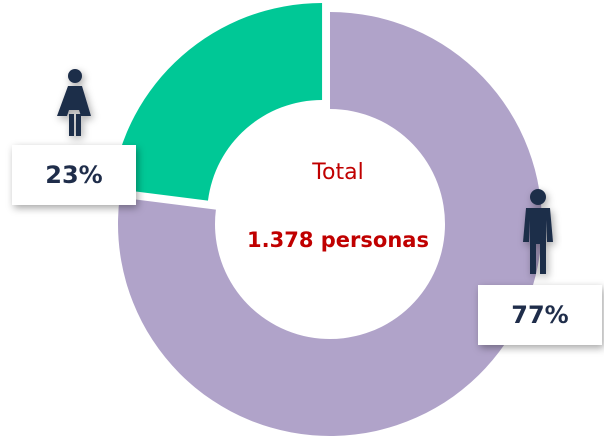  What do you see at coordinates (74, 102) in the screenshot?
I see `female-icon` at bounding box center [74, 102].